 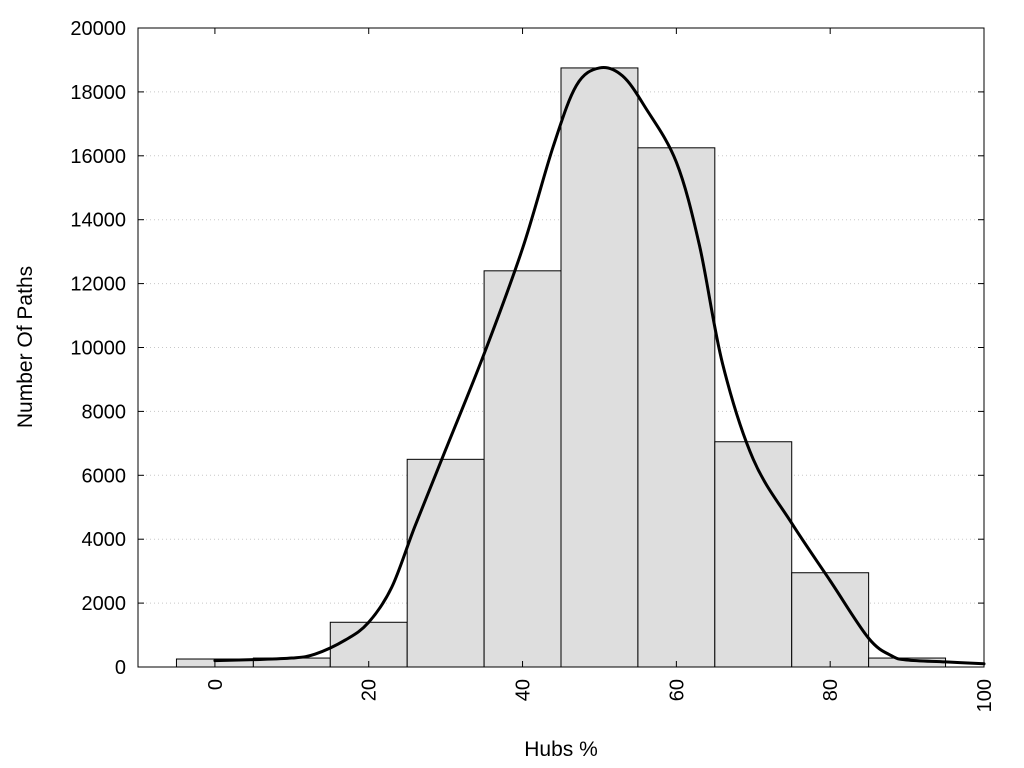 What do you see at coordinates (104, 476) in the screenshot?
I see `y-tick-label: 6000` at bounding box center [104, 476].